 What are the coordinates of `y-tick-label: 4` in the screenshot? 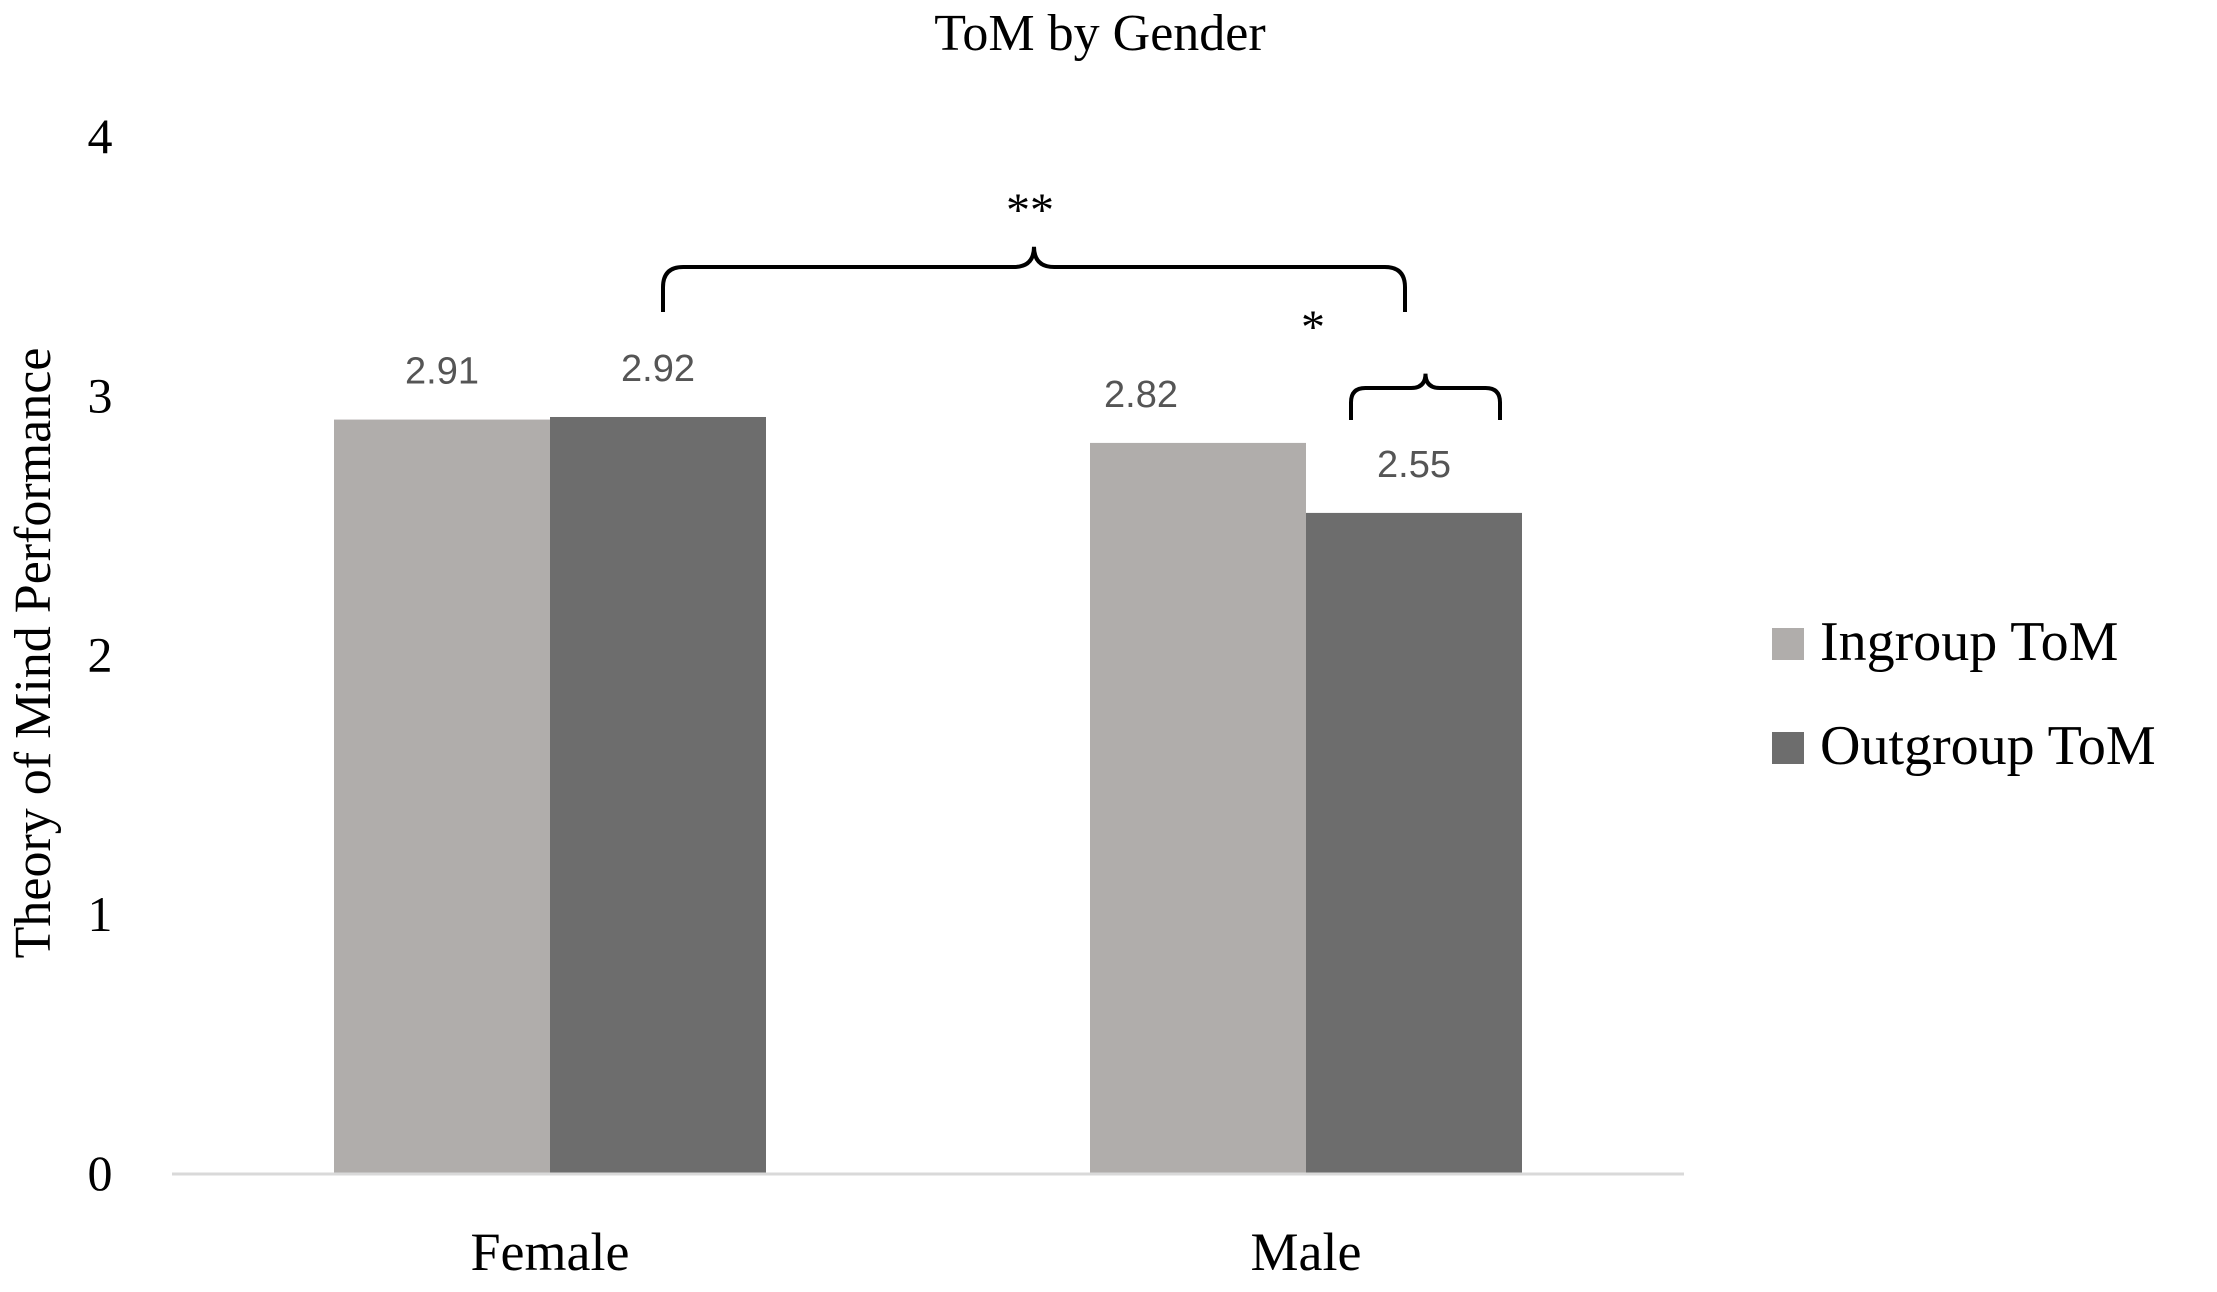 It's located at (100, 136).